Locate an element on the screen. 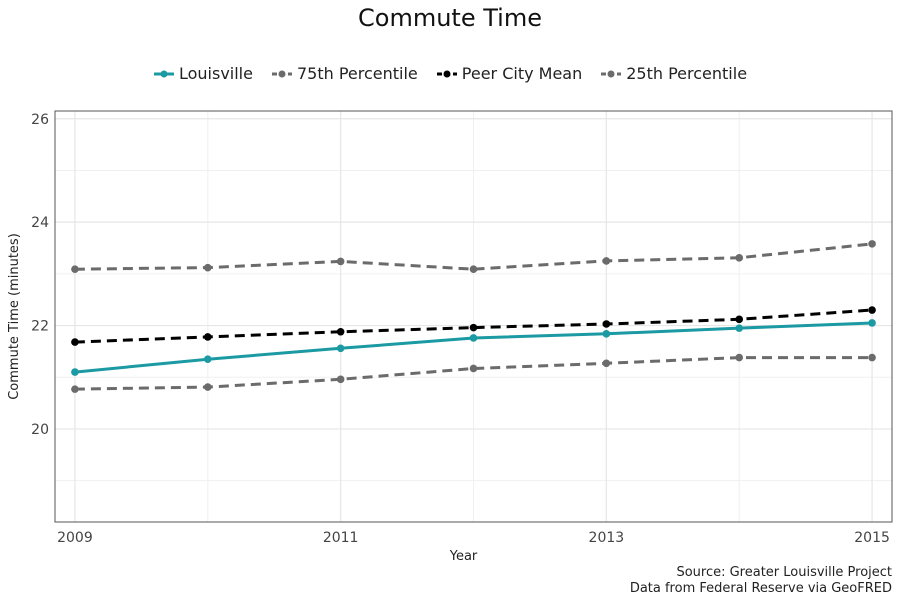 Image resolution: width=900 pixels, height=600 pixels. x-tick-label: 2013 is located at coordinates (607, 538).